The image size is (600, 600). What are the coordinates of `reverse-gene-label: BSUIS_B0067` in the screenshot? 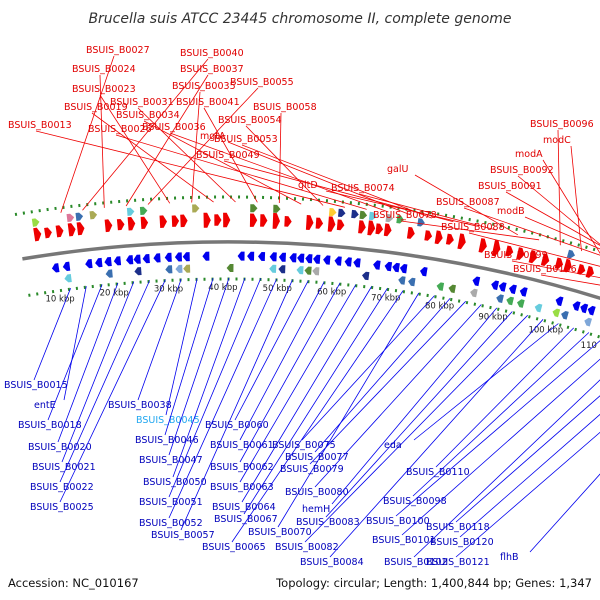 It's located at (246, 519).